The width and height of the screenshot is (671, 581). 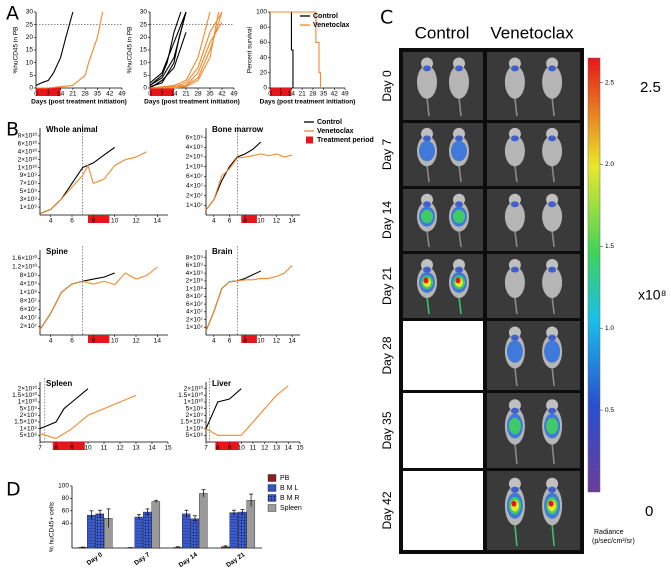 I want to click on x-tick-label: 0, so click(x=270, y=94).